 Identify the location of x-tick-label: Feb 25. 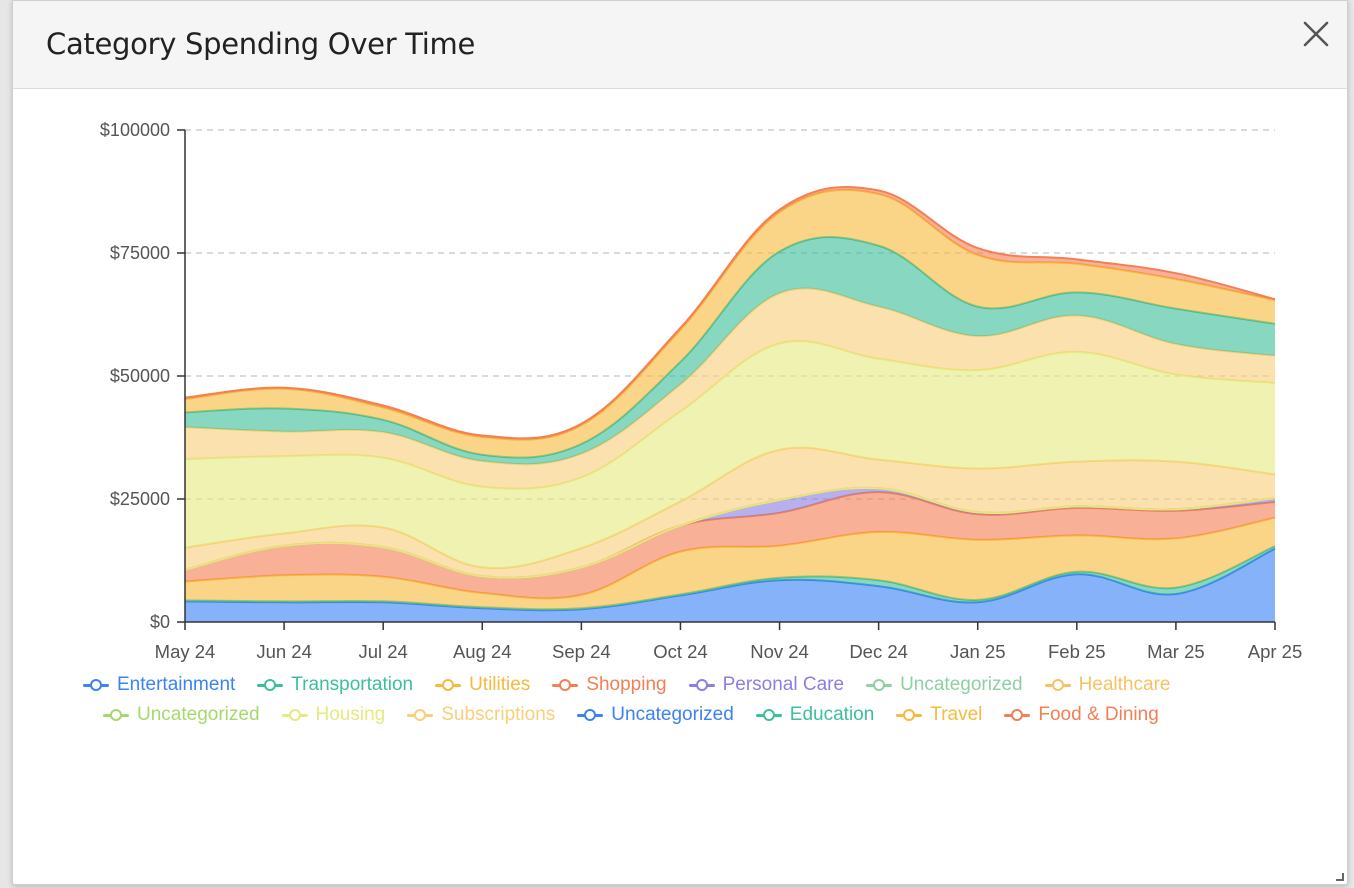
(1077, 651).